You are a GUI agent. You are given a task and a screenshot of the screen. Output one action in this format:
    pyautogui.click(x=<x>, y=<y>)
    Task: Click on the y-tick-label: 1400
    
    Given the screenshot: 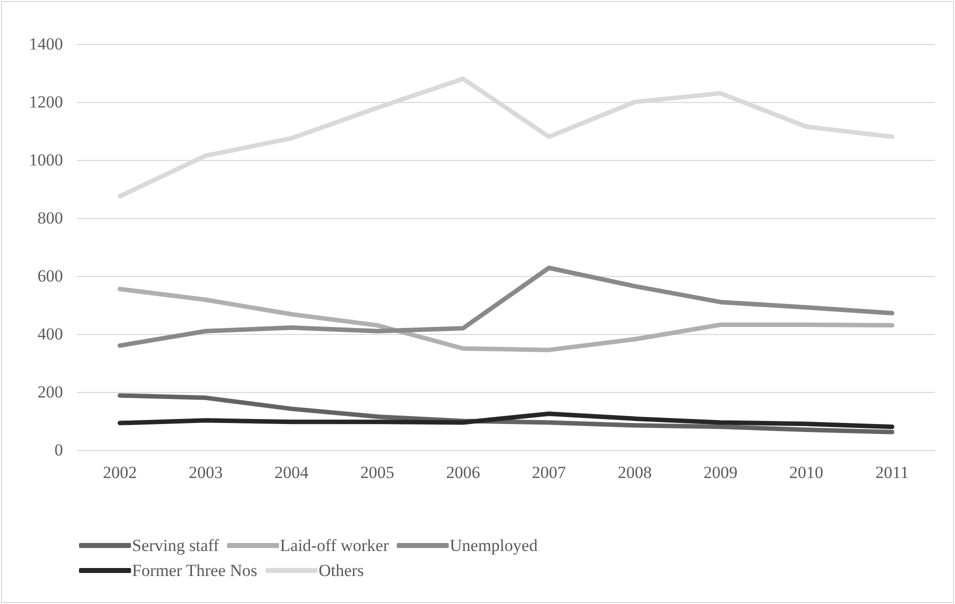 What is the action you would take?
    pyautogui.click(x=46, y=44)
    